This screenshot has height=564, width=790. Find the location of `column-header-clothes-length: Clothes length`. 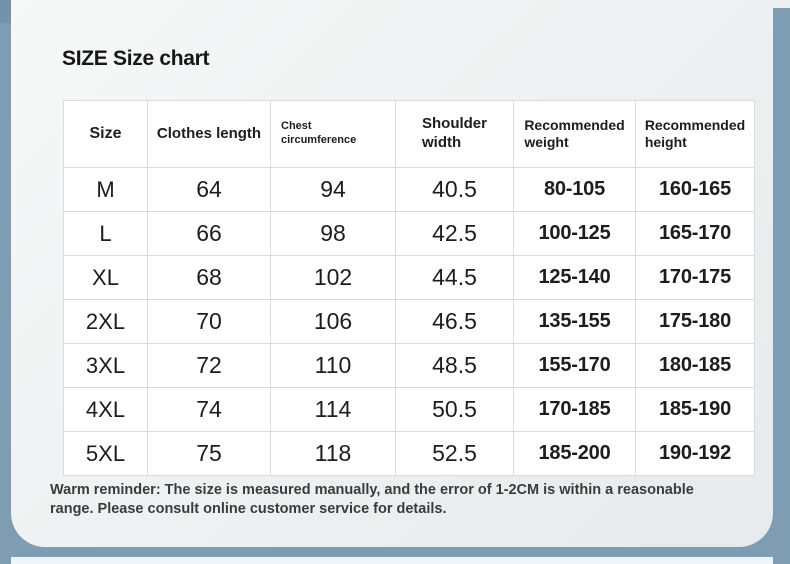

column-header-clothes-length: Clothes length is located at coordinates (209, 134).